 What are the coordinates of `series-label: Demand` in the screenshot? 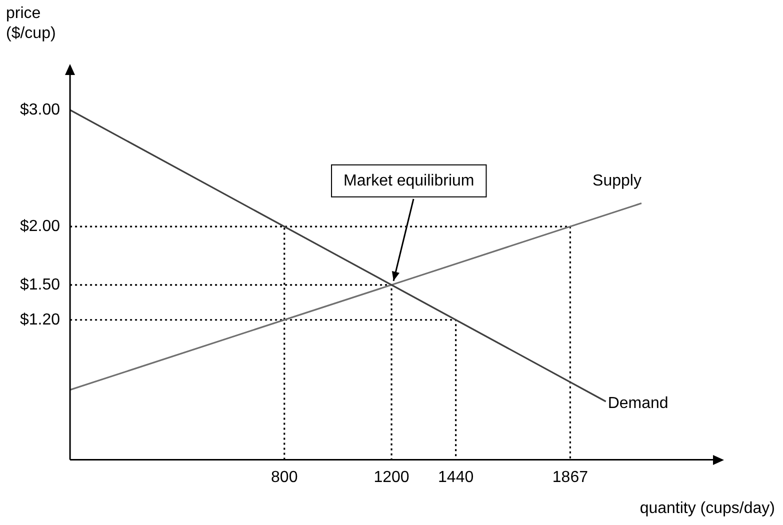 It's located at (638, 403).